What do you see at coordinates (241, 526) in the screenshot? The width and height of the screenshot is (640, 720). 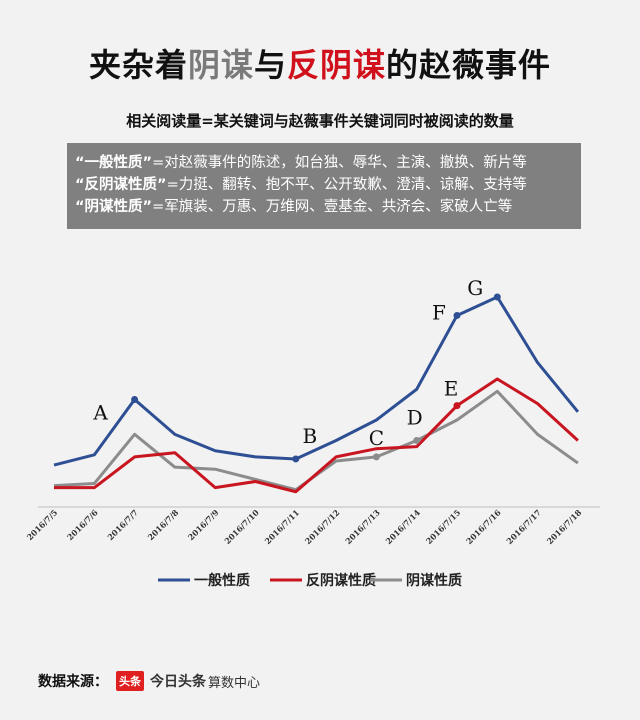 I see `x-tick-label: 2016/7/10` at bounding box center [241, 526].